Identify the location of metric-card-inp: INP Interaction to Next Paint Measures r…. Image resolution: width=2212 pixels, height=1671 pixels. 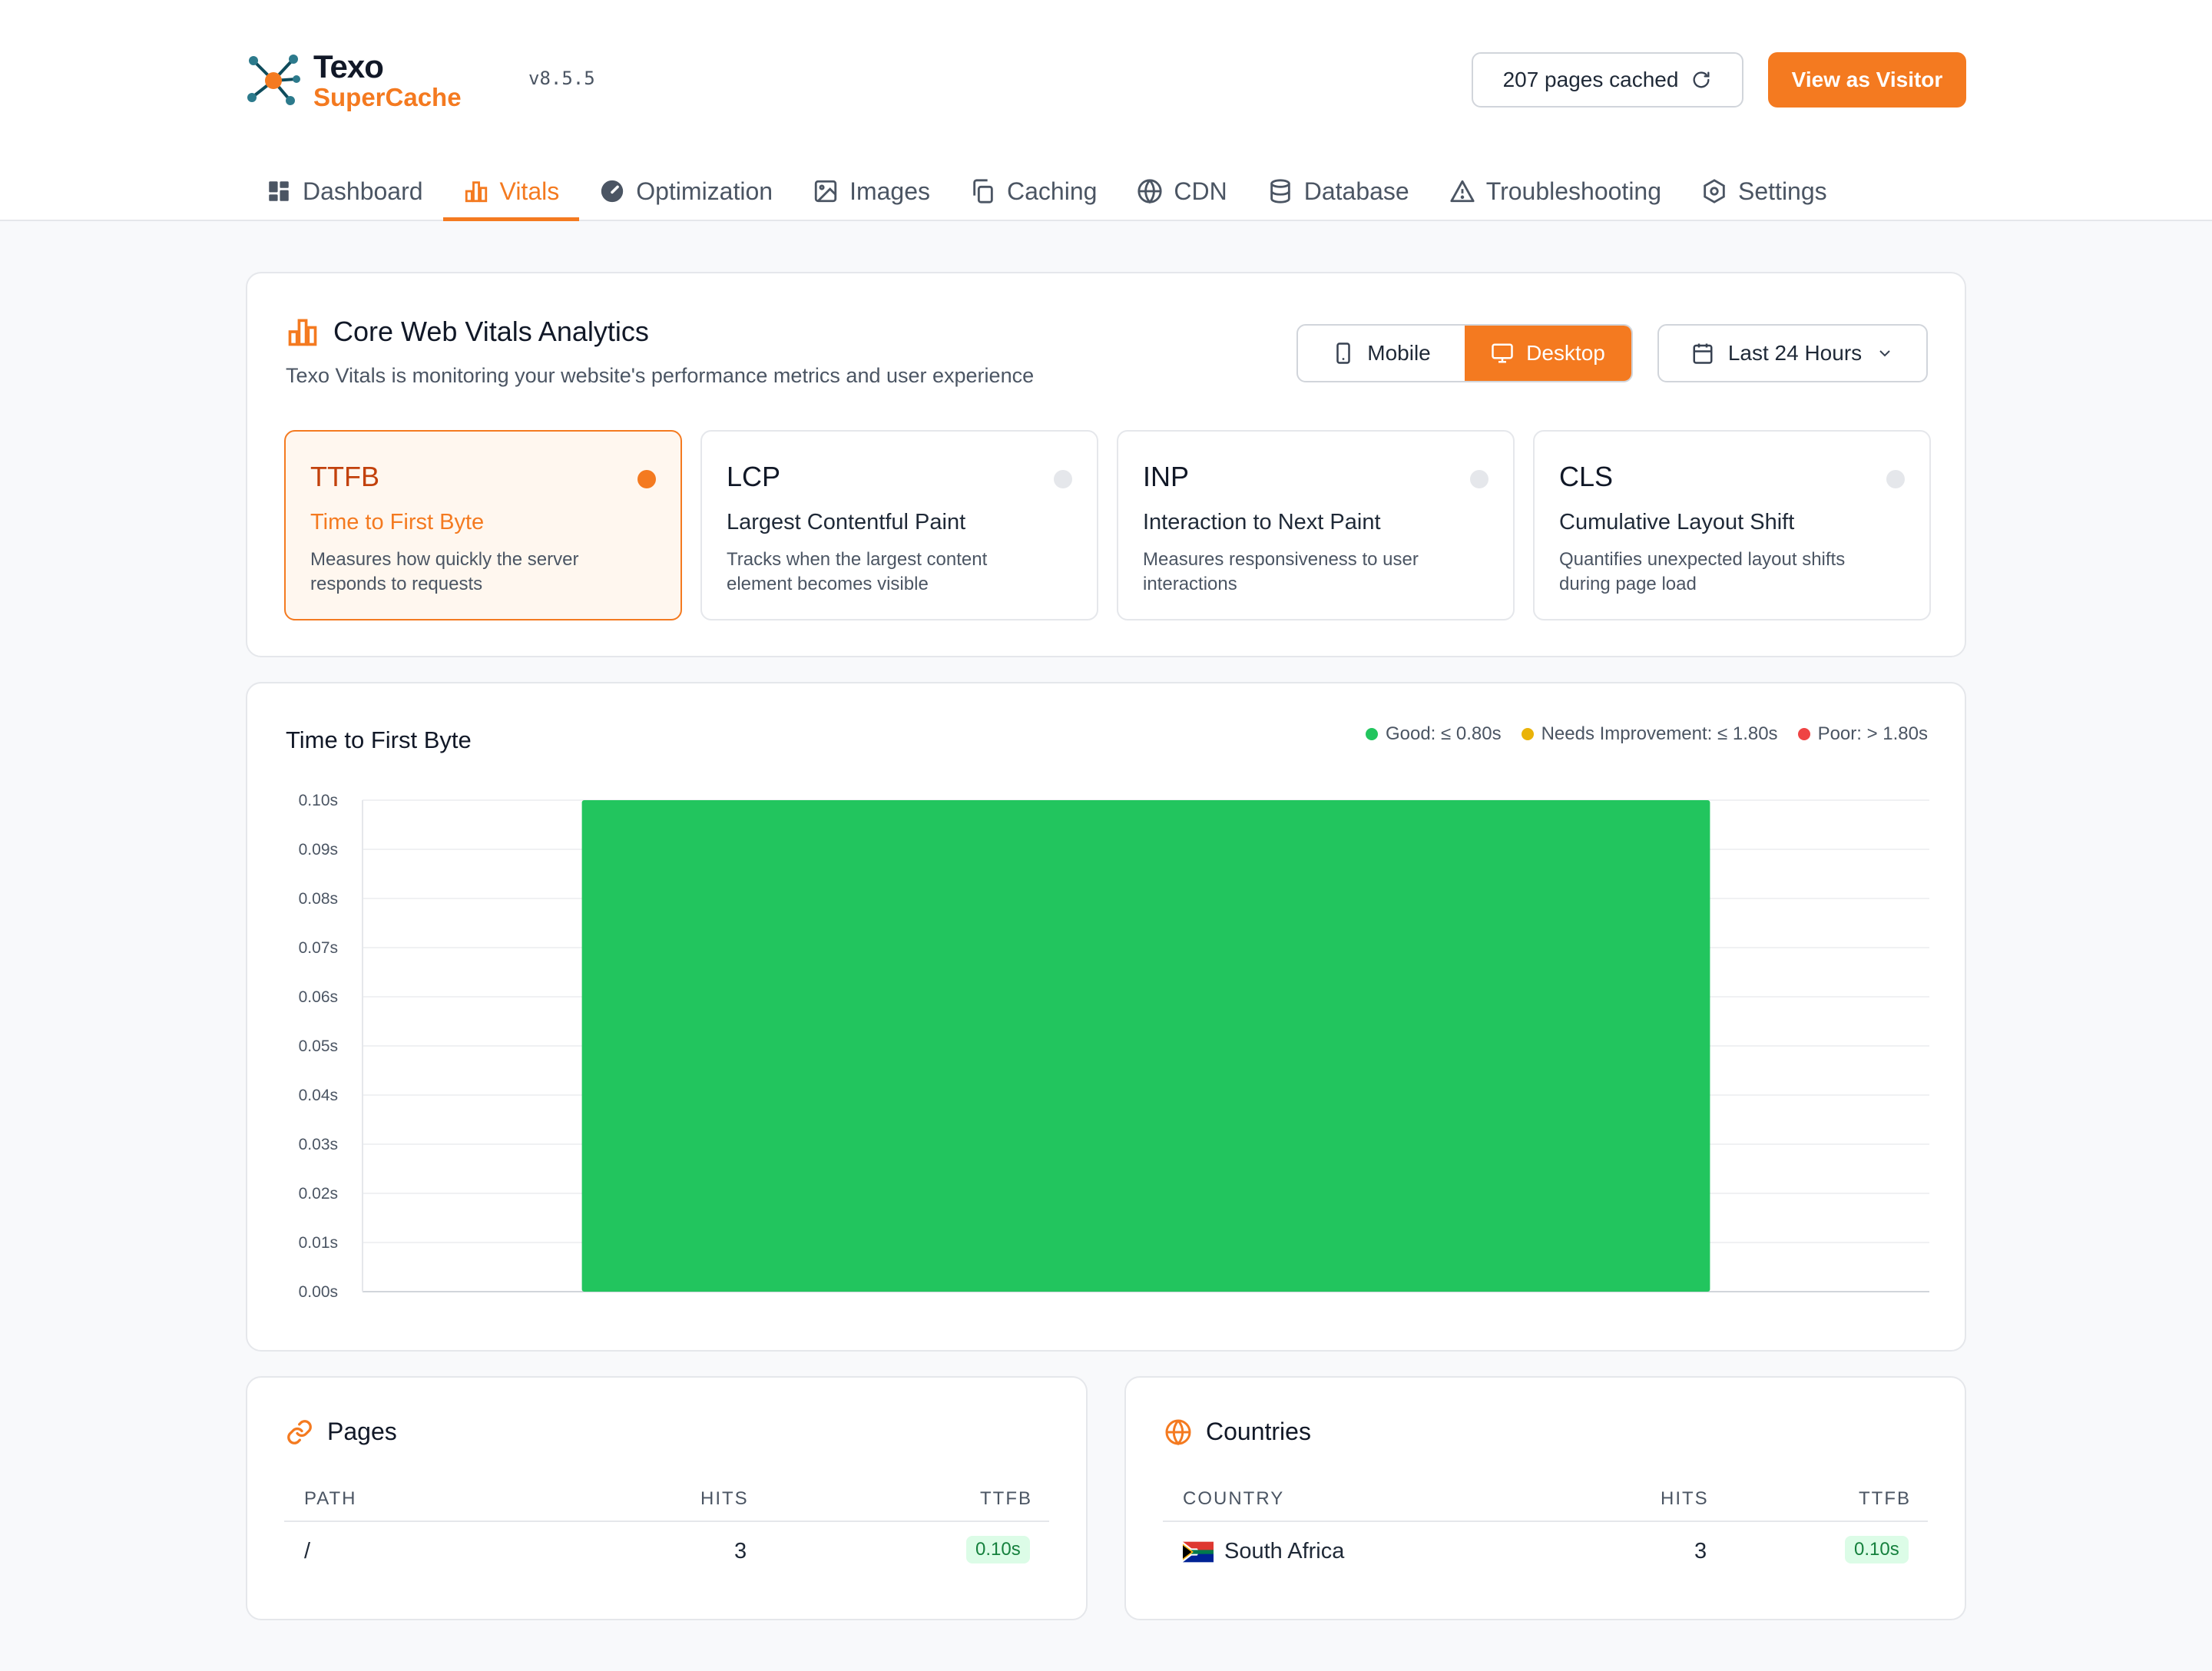
(1316, 525).